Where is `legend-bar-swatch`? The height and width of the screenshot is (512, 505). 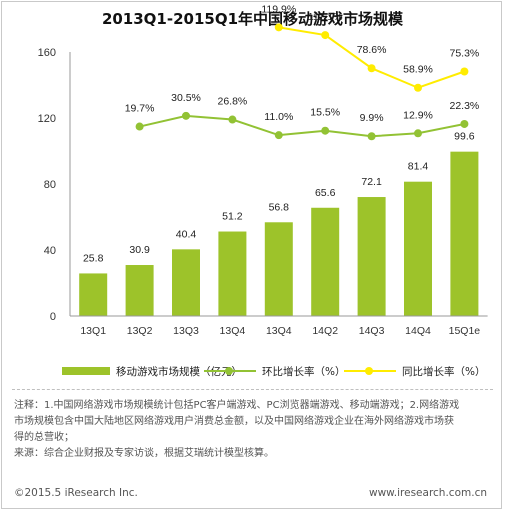
legend-bar-swatch is located at coordinates (86, 371).